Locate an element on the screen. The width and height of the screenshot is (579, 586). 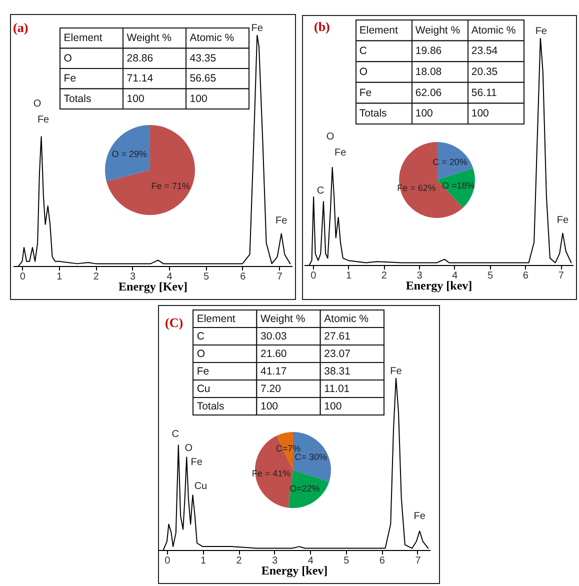
chart-title: (a) is located at coordinates (20, 27).